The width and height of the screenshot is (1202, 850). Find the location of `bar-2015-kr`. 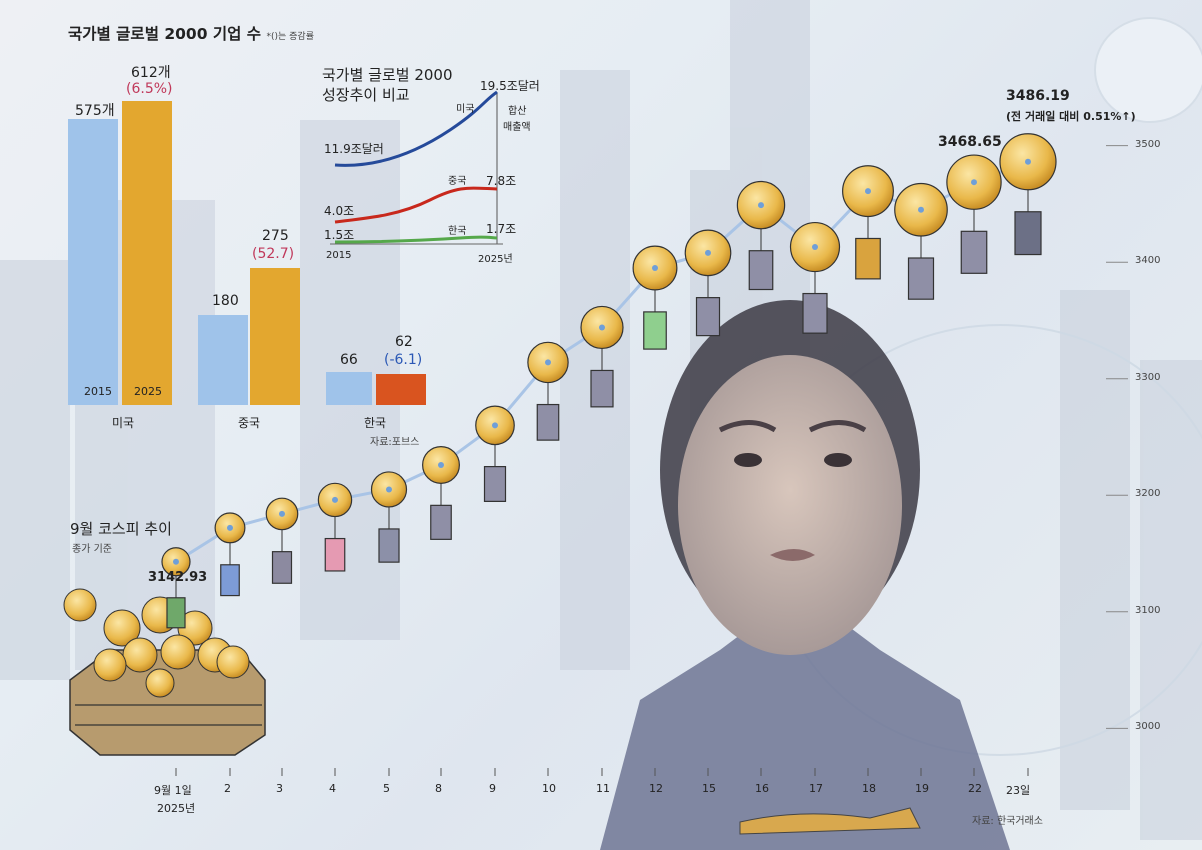

bar-2015-kr is located at coordinates (349, 388).